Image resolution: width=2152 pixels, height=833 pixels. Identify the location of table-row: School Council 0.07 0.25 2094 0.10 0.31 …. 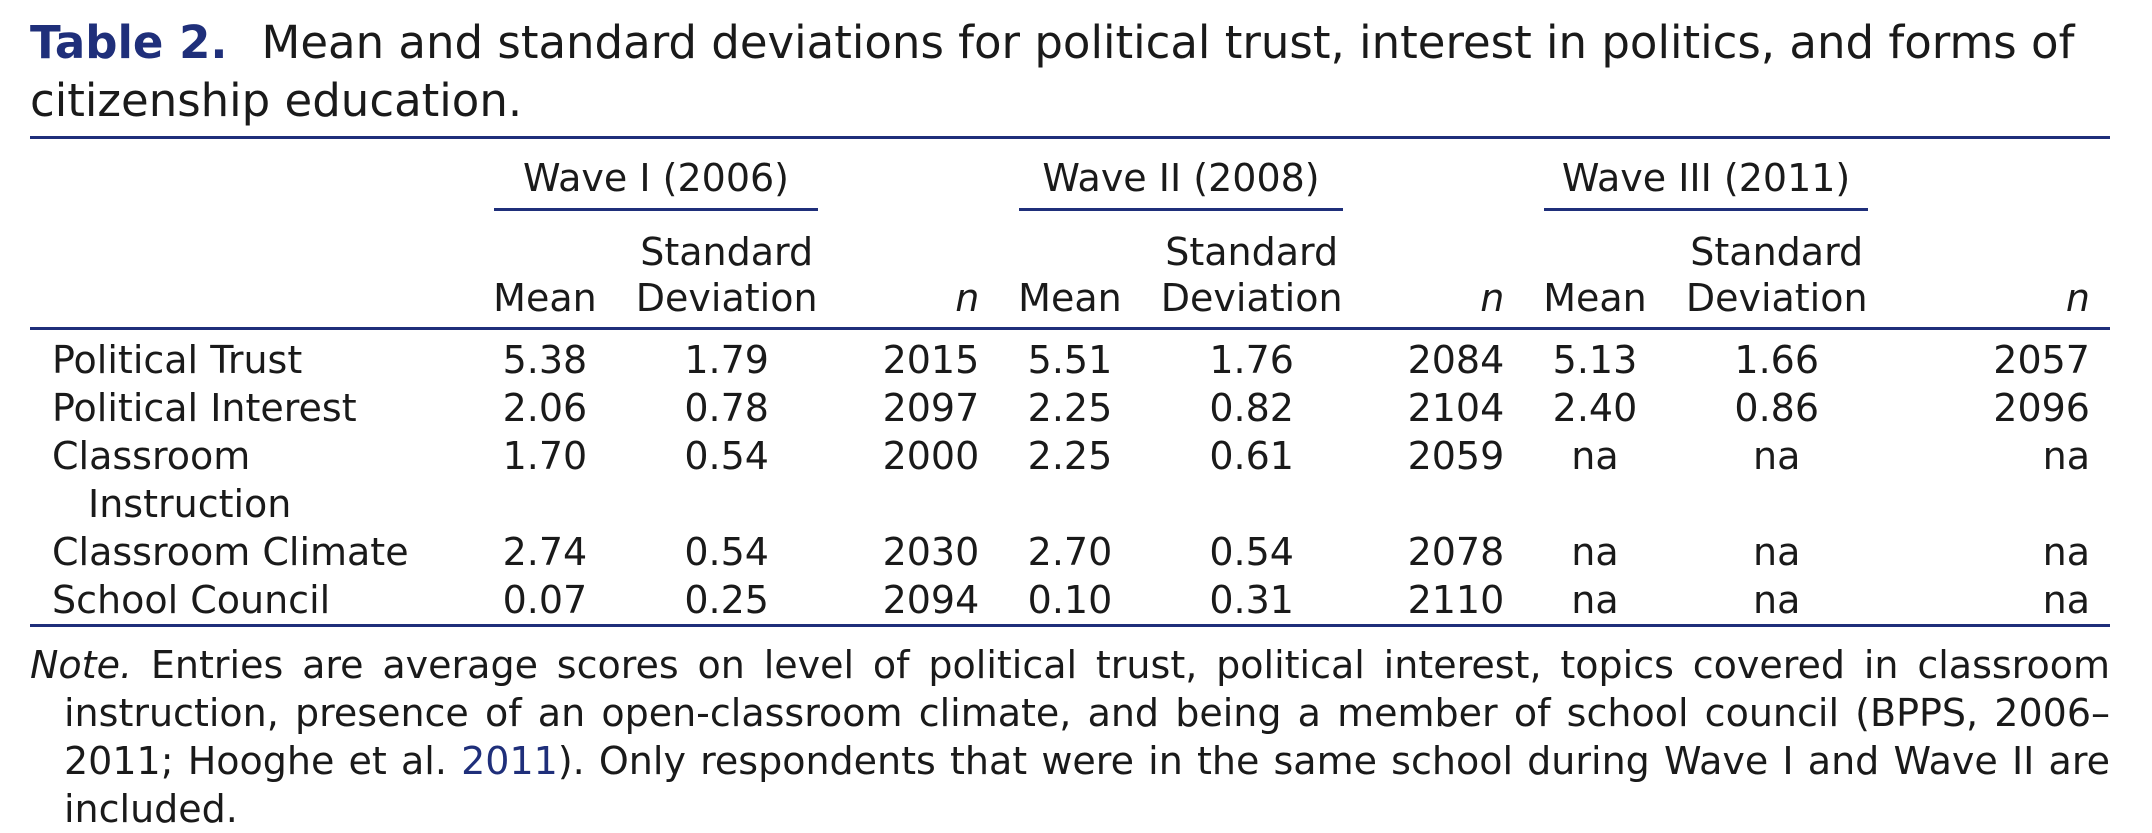
(1070, 600).